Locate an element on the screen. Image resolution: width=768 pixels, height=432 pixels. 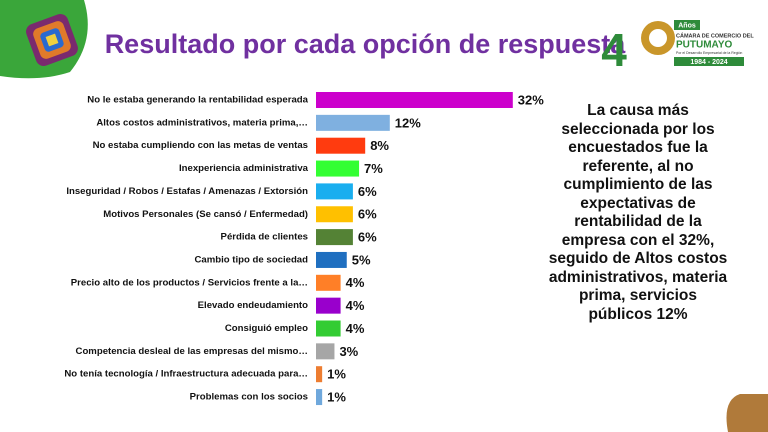
category-label: Cambio tipo de sociedad is located at coordinates (251, 259).